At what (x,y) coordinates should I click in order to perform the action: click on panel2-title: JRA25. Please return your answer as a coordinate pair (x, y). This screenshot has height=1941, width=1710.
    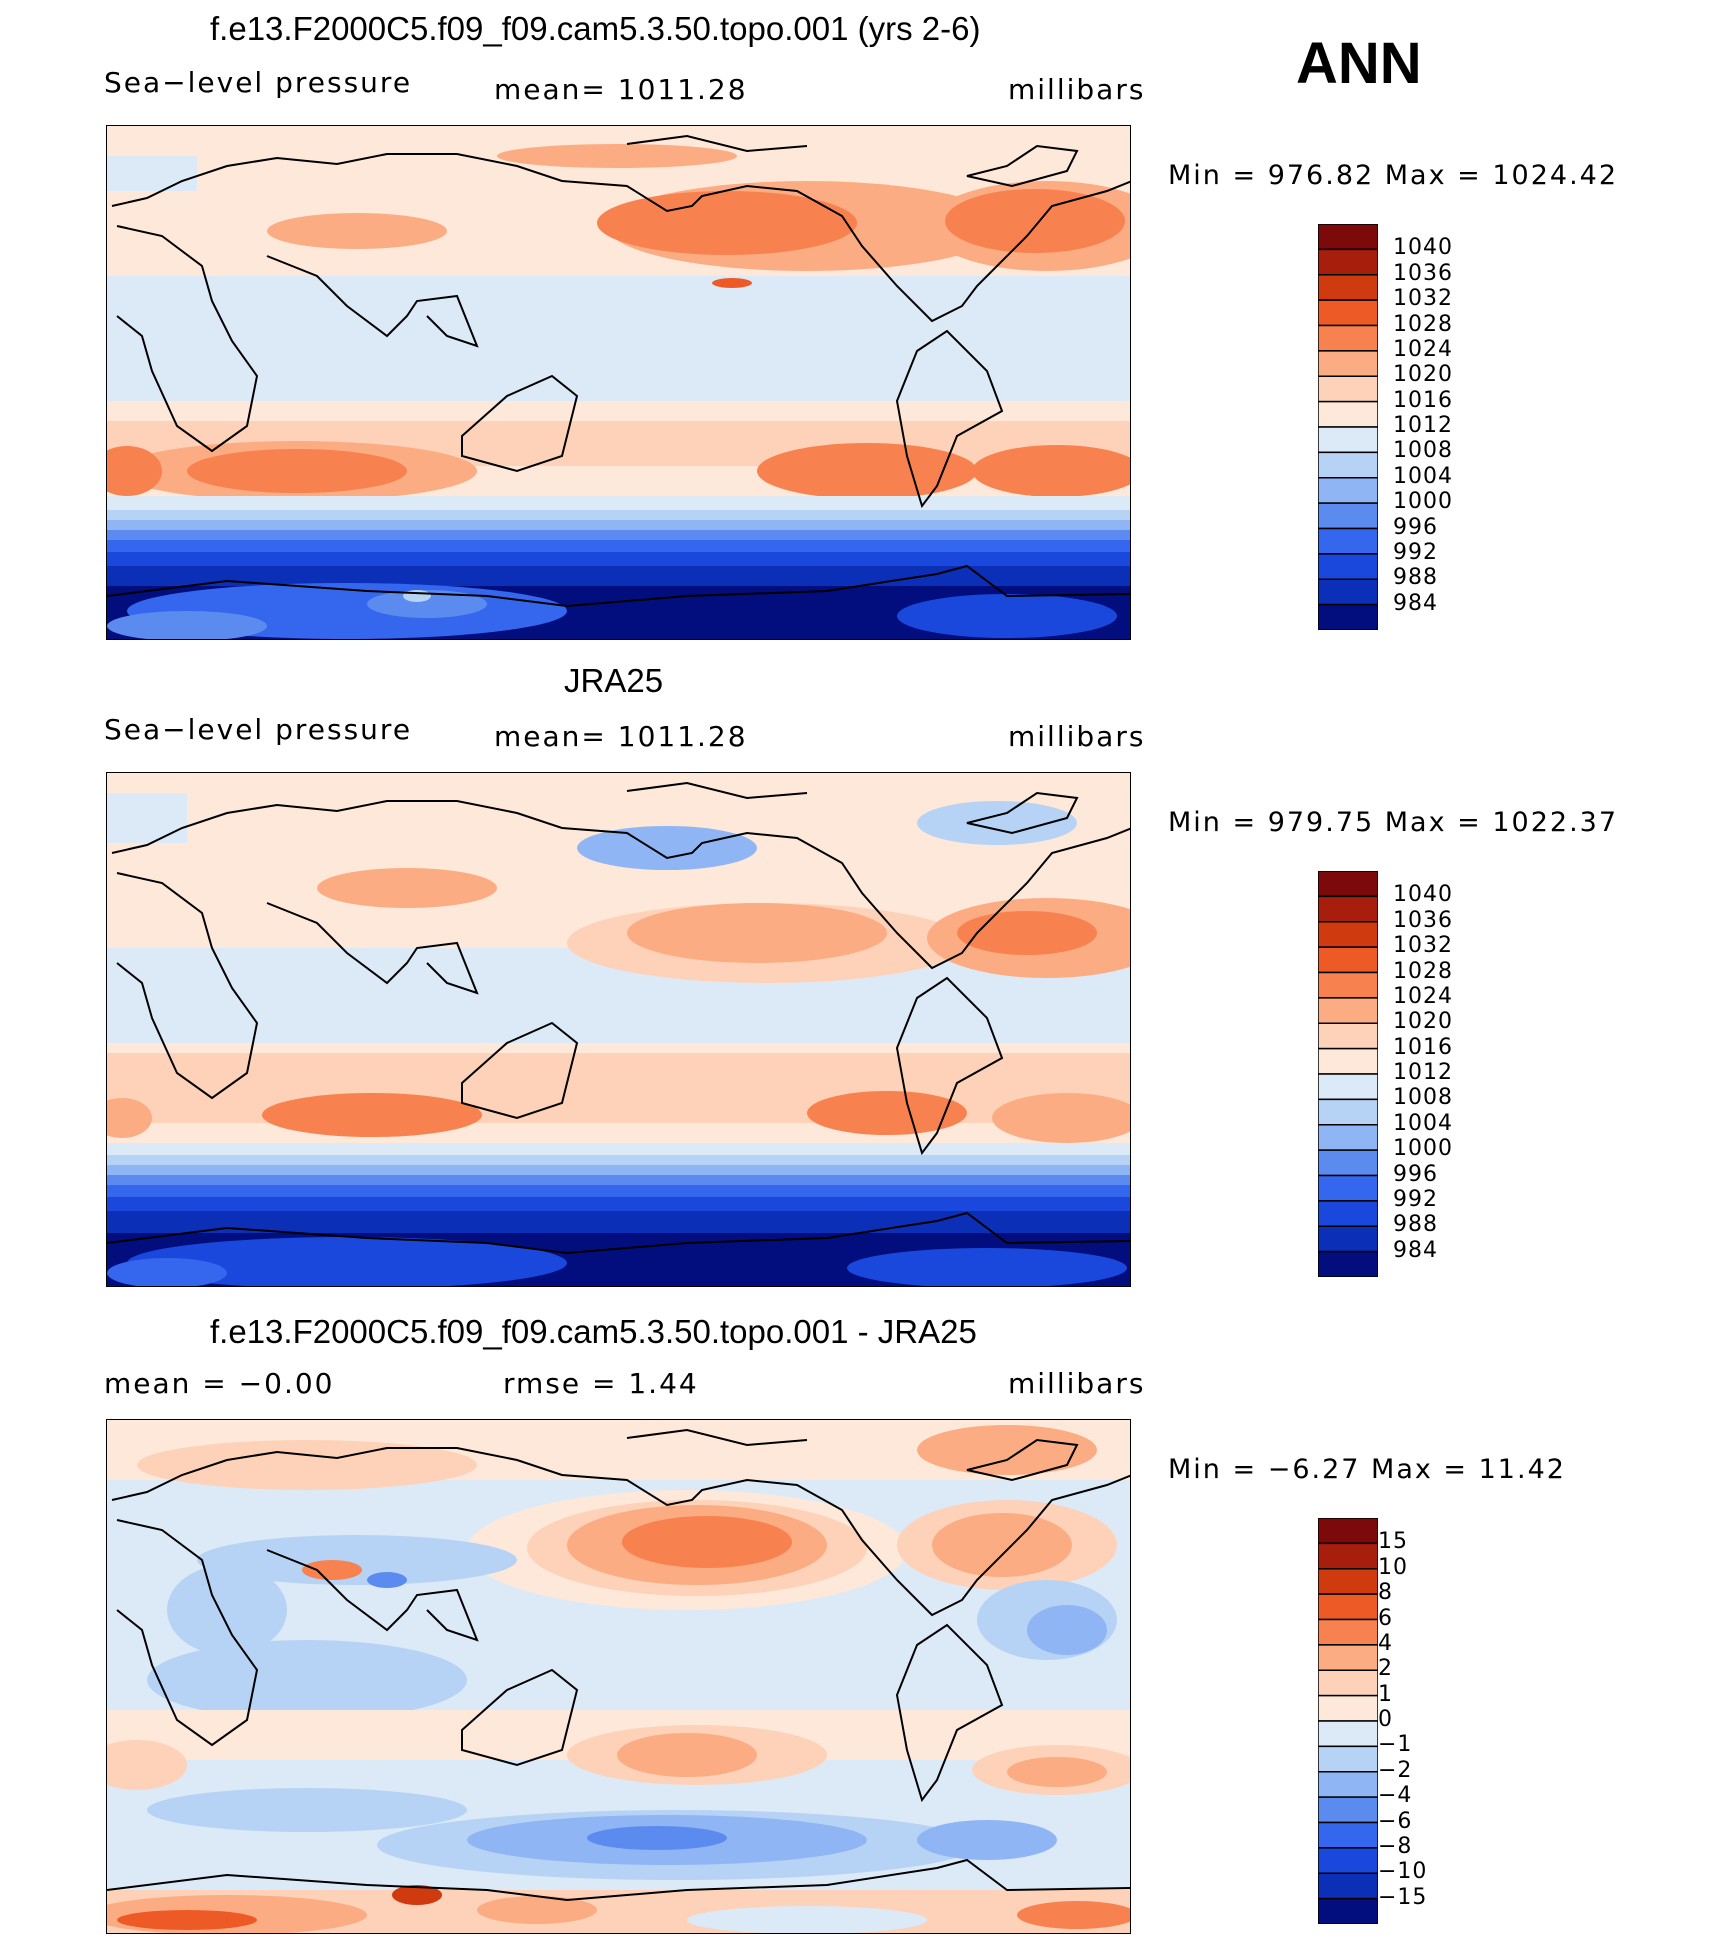
    Looking at the image, I should click on (614, 680).